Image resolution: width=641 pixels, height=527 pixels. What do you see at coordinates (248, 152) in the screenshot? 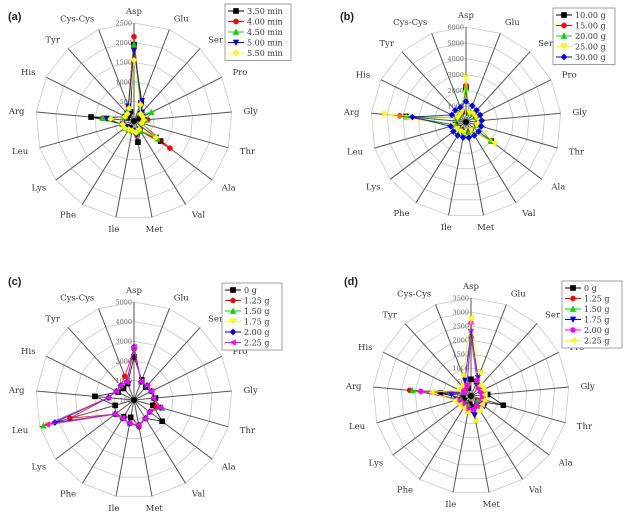
I see `axis-label-thr: Thr` at bounding box center [248, 152].